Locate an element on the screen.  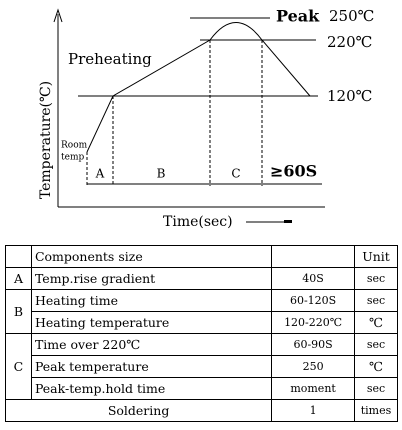
segment-label: B is located at coordinates (161, 174).